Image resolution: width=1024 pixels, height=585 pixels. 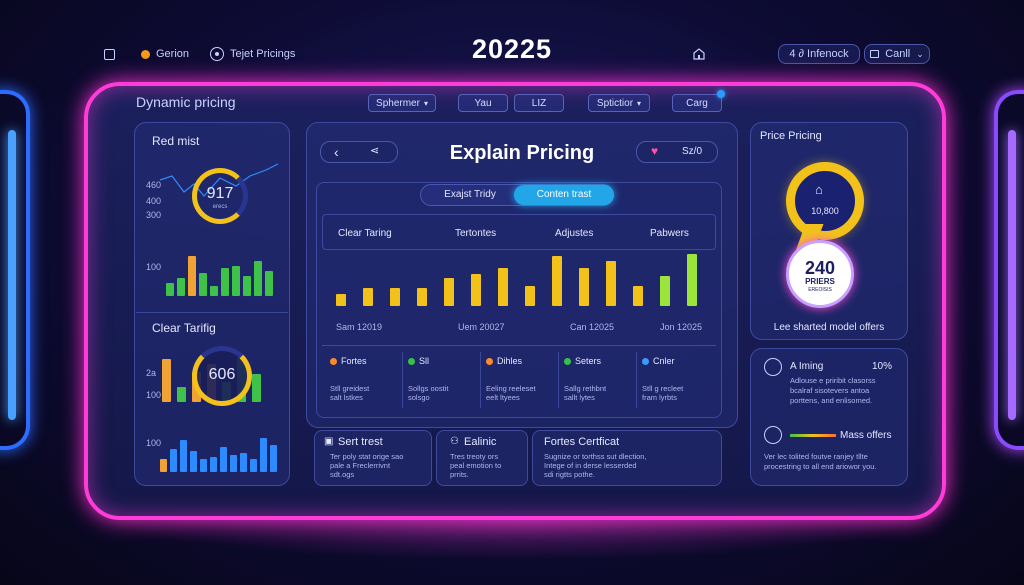 I want to click on legend-item: Dihles Eeling reeleset eelt ltyees, so click(x=519, y=382).